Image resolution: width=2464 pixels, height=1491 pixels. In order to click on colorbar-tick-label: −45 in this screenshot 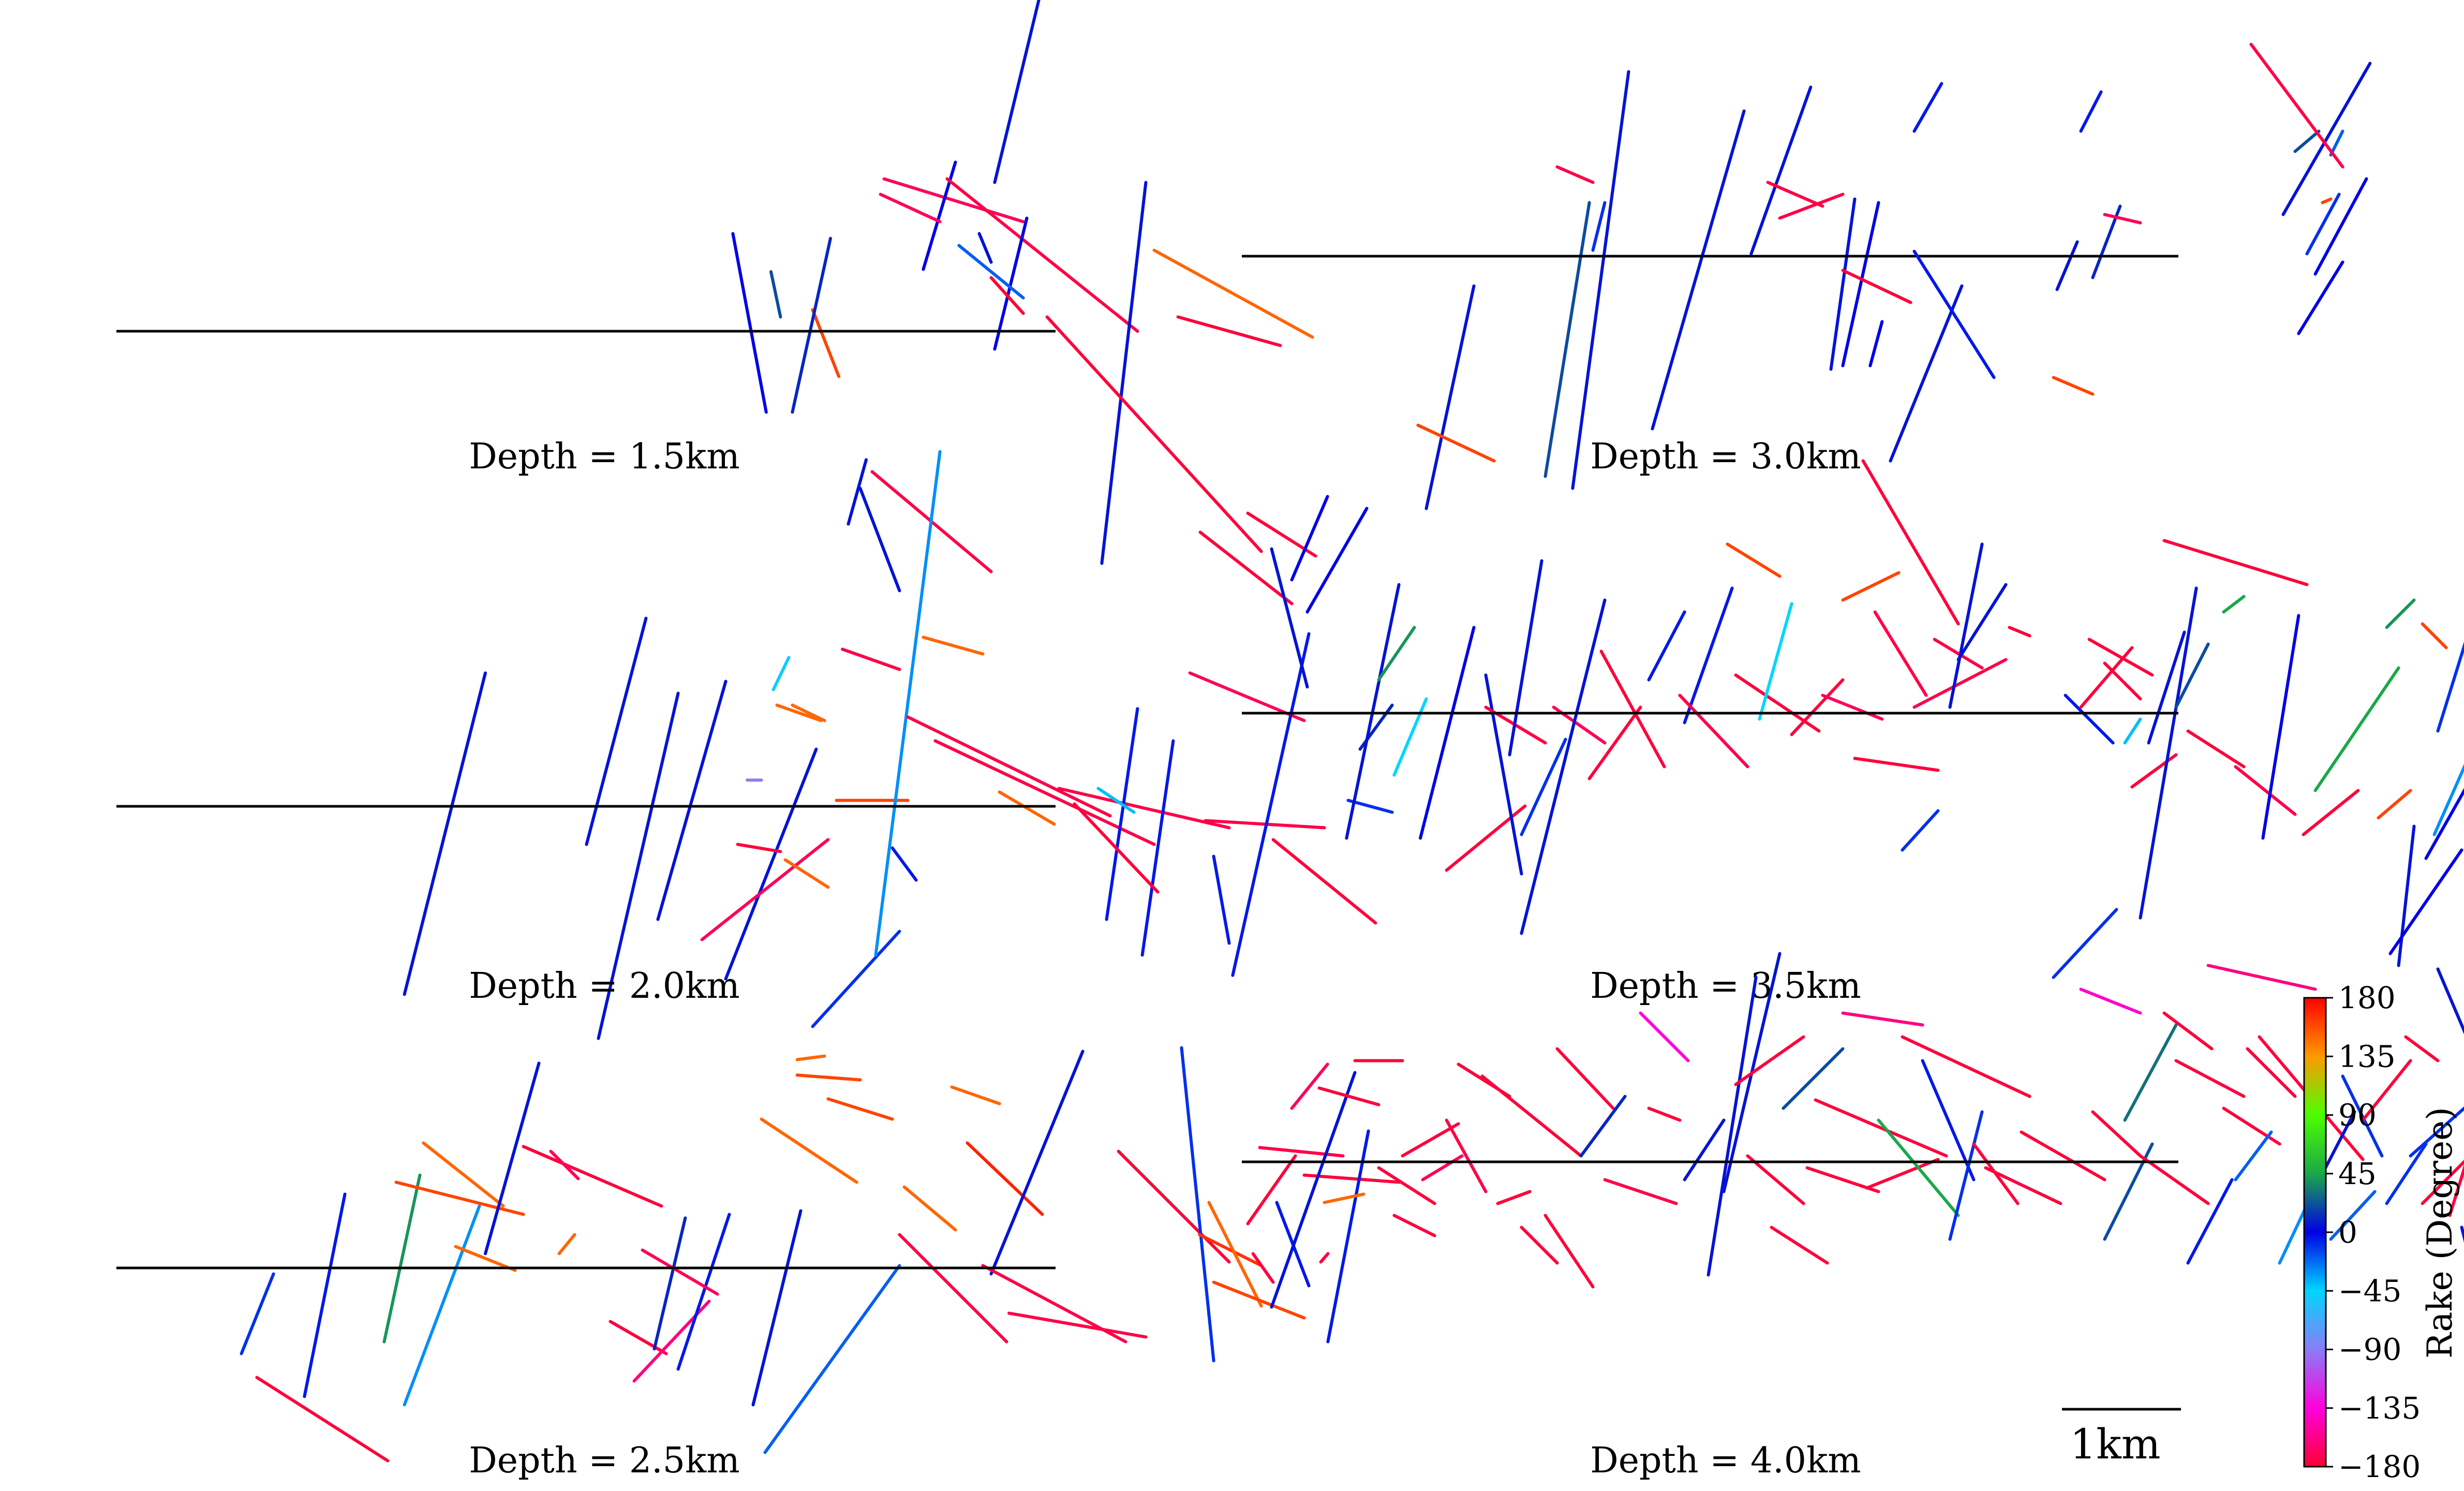, I will do `click(2369, 1290)`.